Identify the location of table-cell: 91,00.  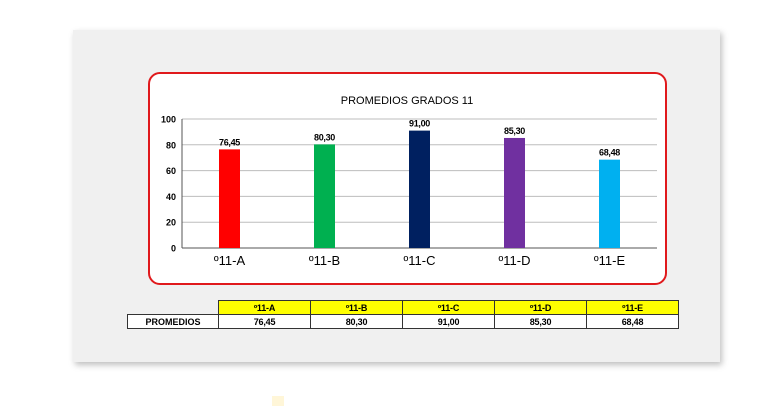
(448, 321).